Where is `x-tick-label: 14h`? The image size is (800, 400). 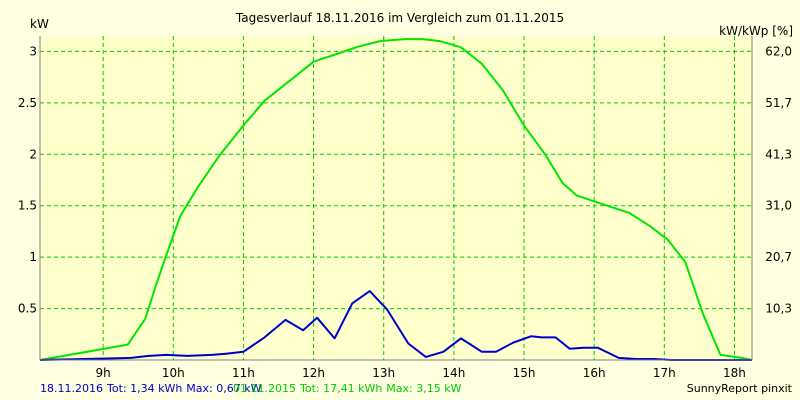 x-tick-label: 14h is located at coordinates (453, 373).